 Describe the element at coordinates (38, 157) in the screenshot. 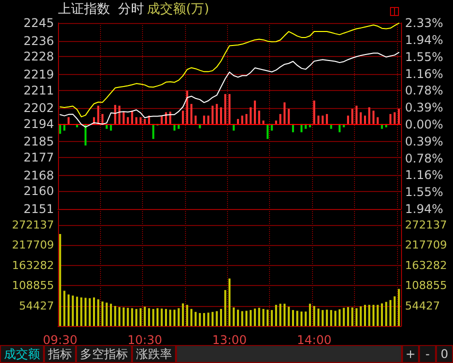

I see `y-tick-label: 2177` at that location.